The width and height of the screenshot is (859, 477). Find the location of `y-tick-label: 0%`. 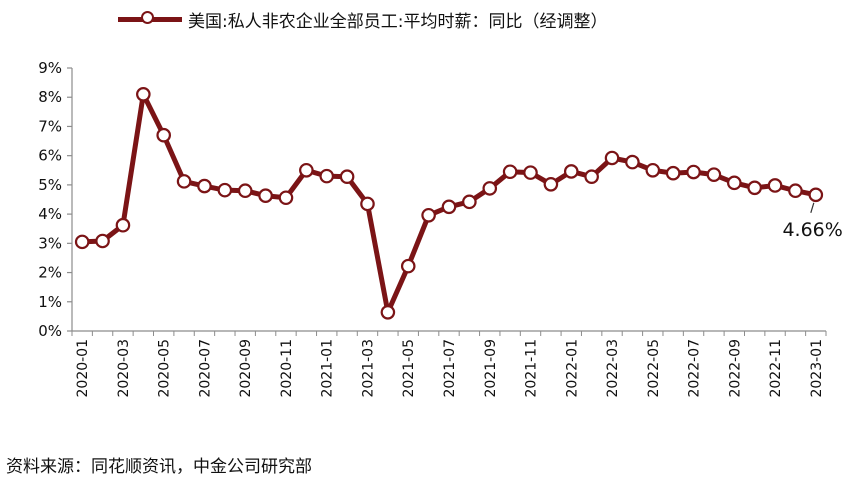

y-tick-label: 0% is located at coordinates (50, 331).